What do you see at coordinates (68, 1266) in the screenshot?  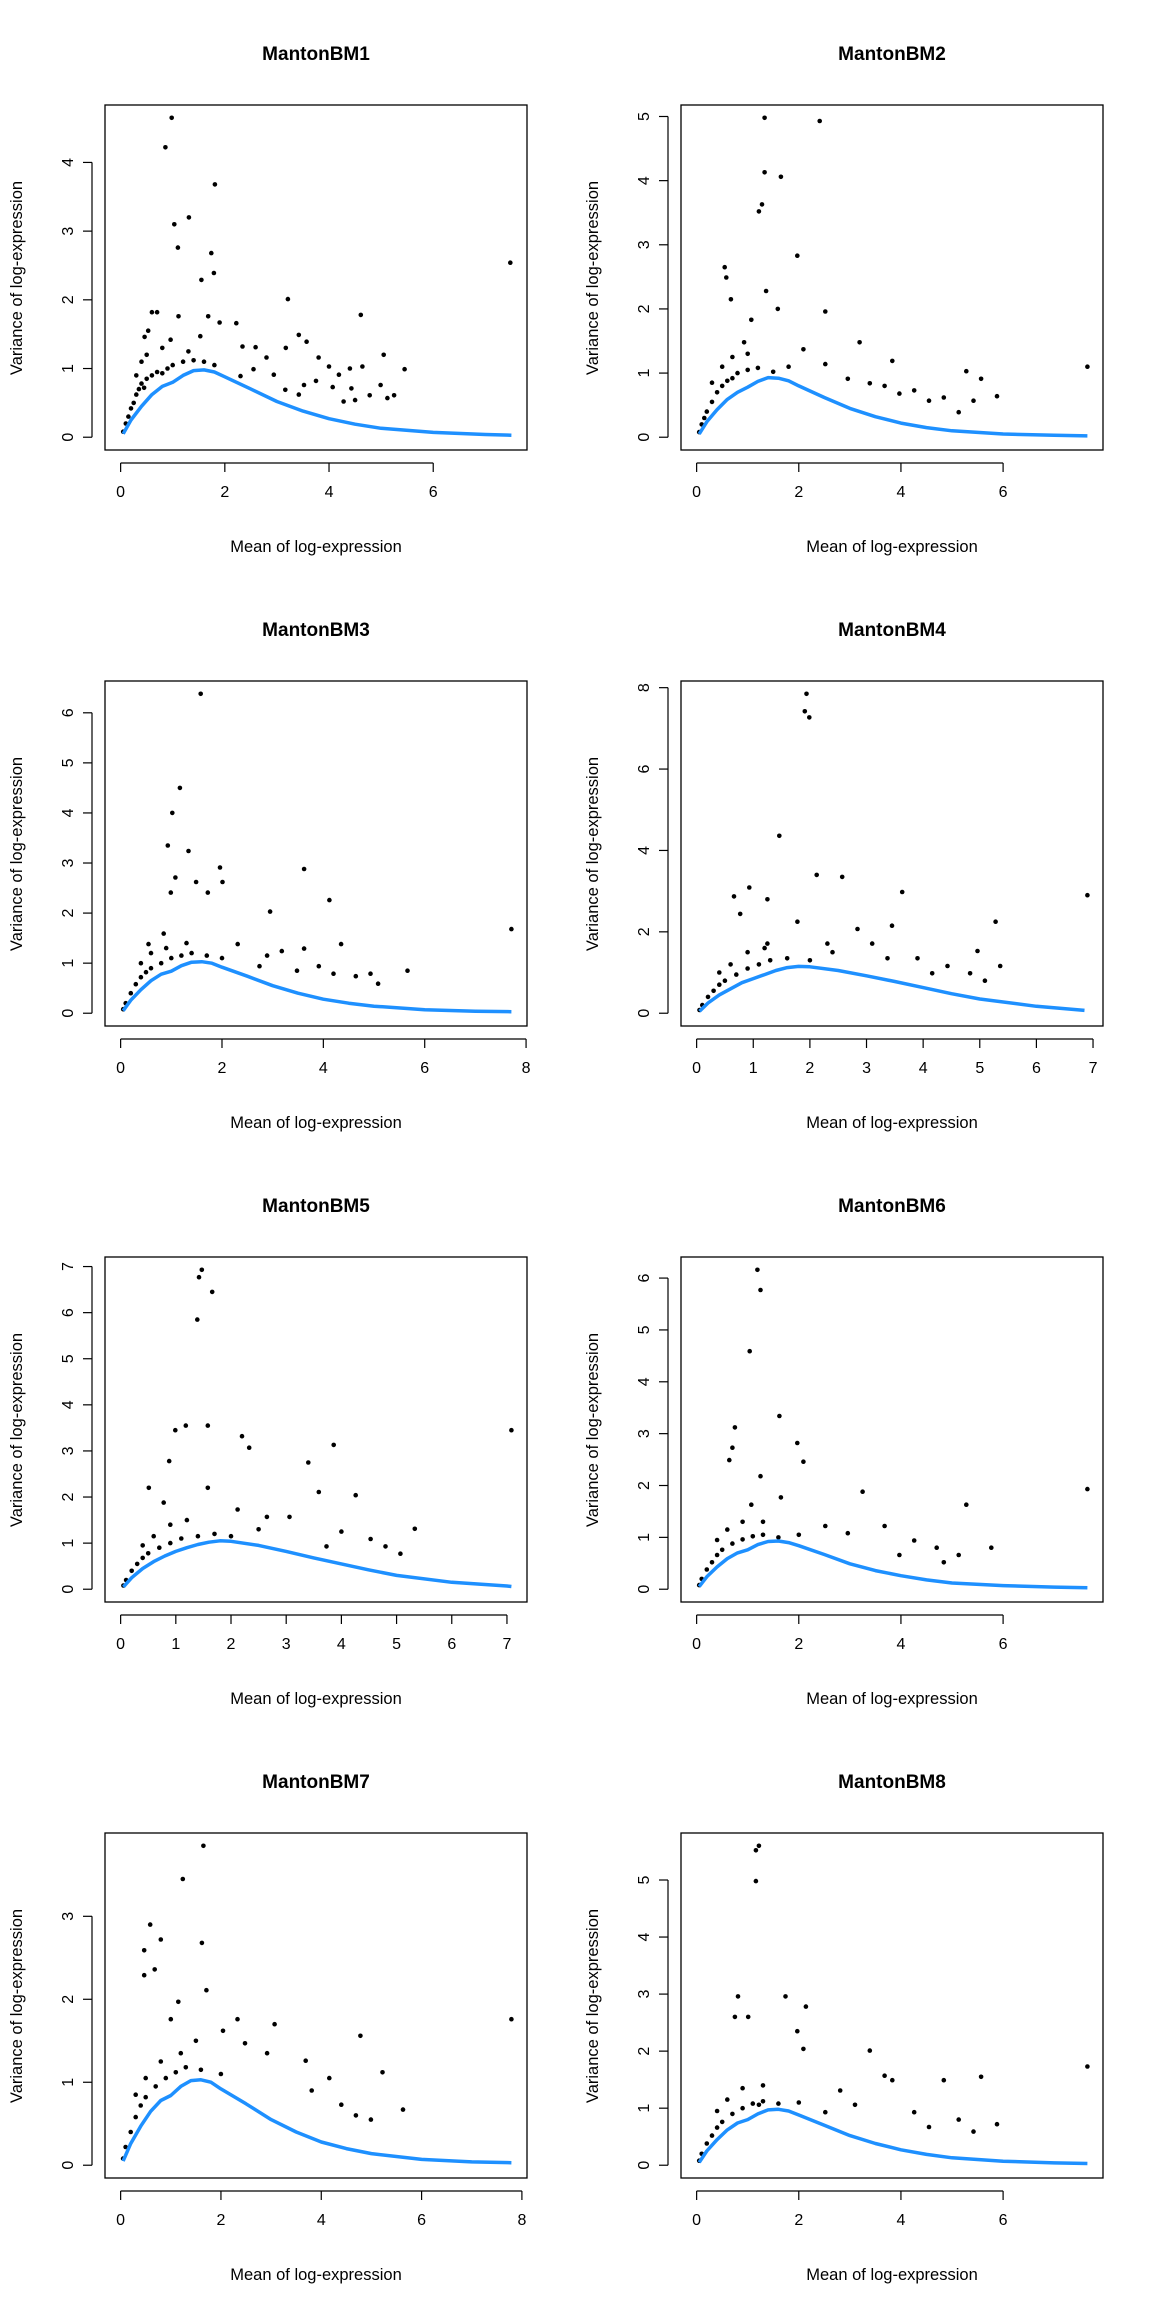 I see `y-tick-label: 7` at bounding box center [68, 1266].